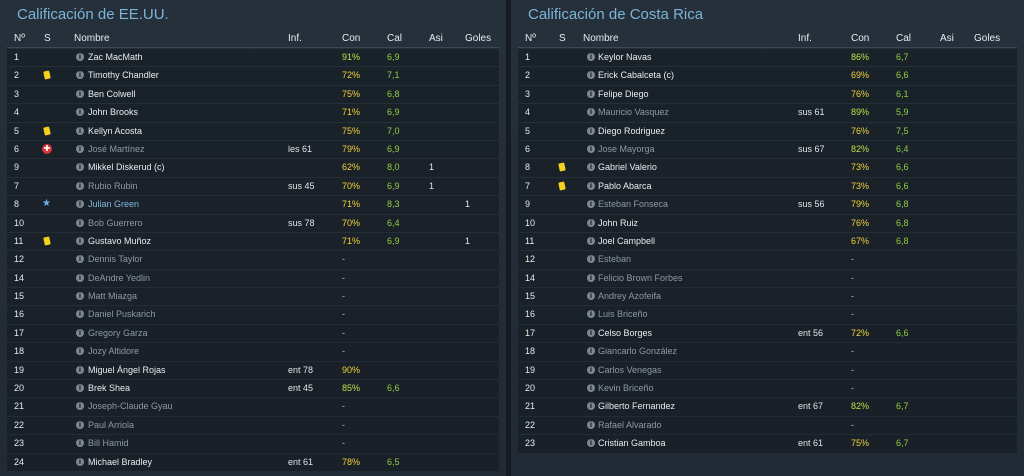 This screenshot has height=476, width=1024. Describe the element at coordinates (767, 333) in the screenshot. I see `table-row: 17 i Celso Borges ent 56 72% 6,6` at that location.